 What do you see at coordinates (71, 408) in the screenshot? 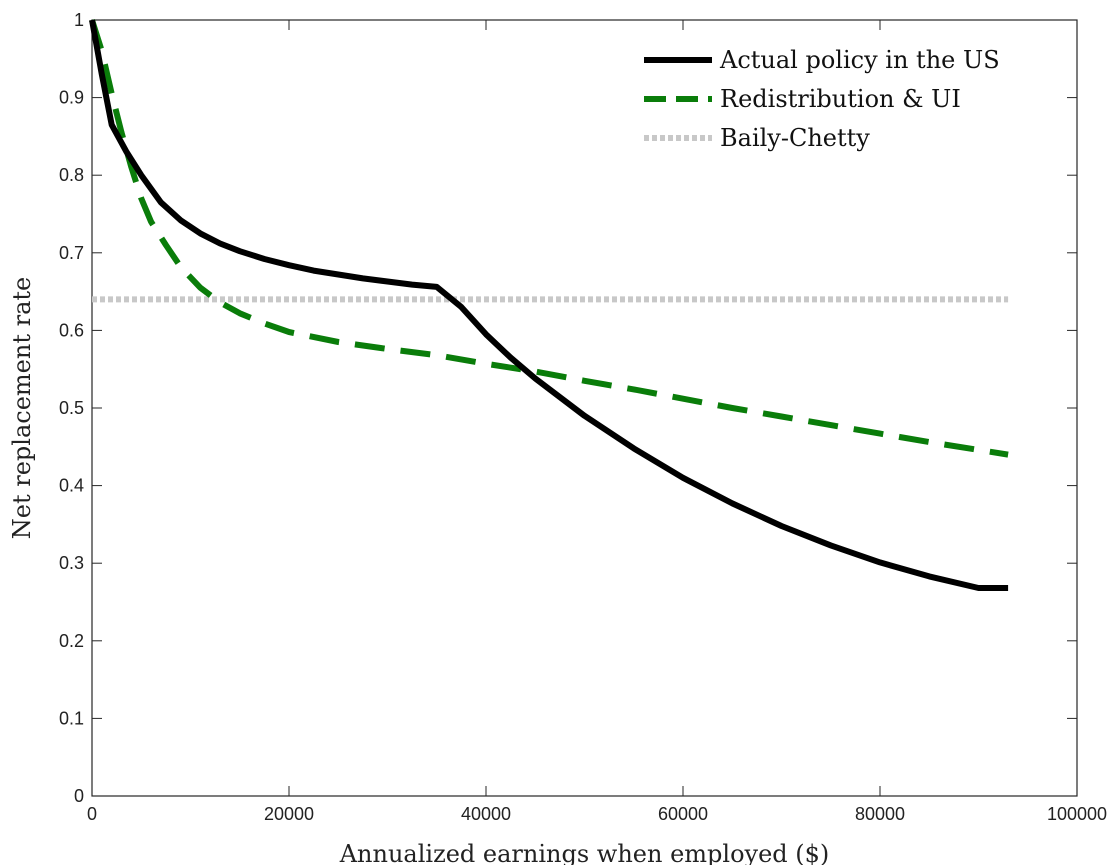
I see `y-tick-label: 0.5` at bounding box center [71, 408].